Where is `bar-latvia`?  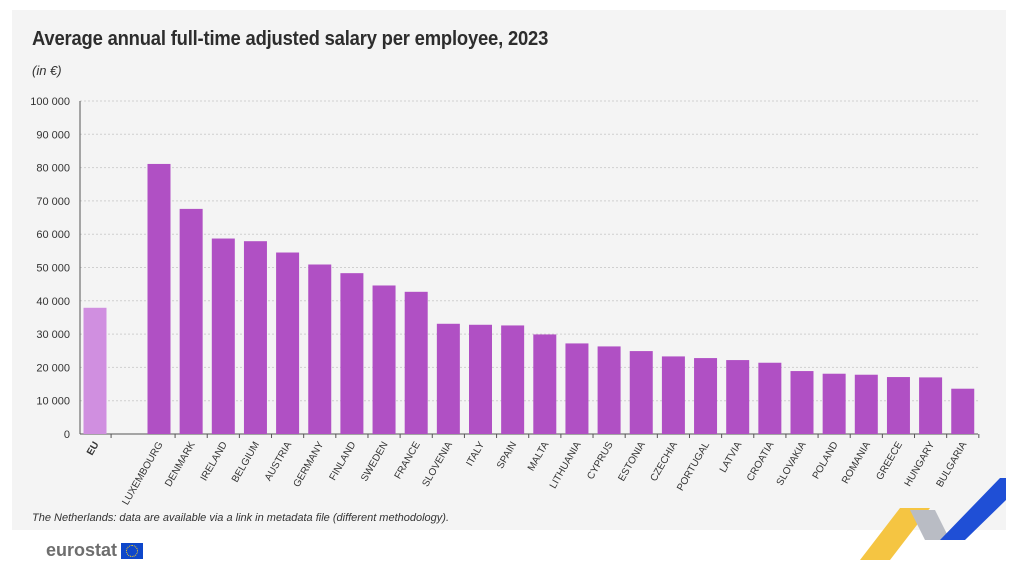
bar-latvia is located at coordinates (738, 397).